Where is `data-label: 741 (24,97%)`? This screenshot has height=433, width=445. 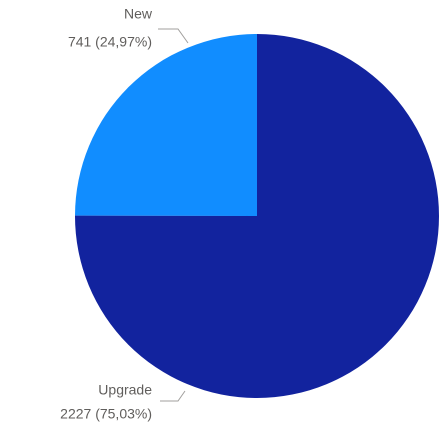
data-label: 741 (24,97%) is located at coordinates (110, 42).